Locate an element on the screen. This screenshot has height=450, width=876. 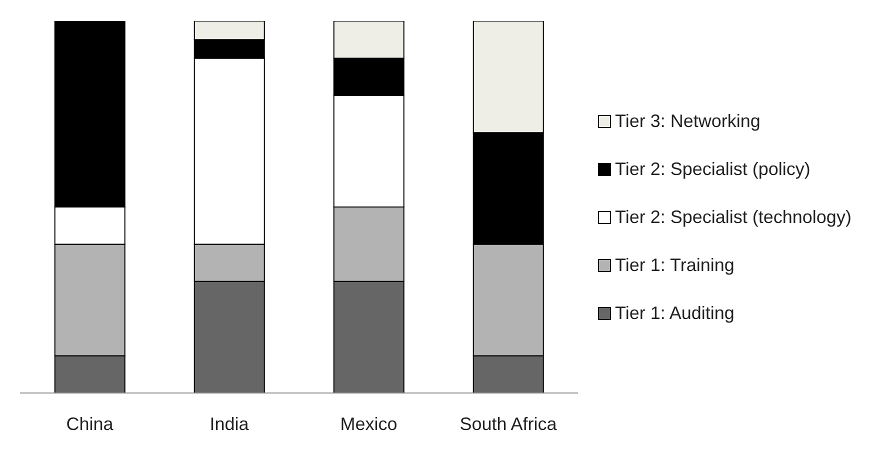
legend-label: Tier 1: Training is located at coordinates (674, 265).